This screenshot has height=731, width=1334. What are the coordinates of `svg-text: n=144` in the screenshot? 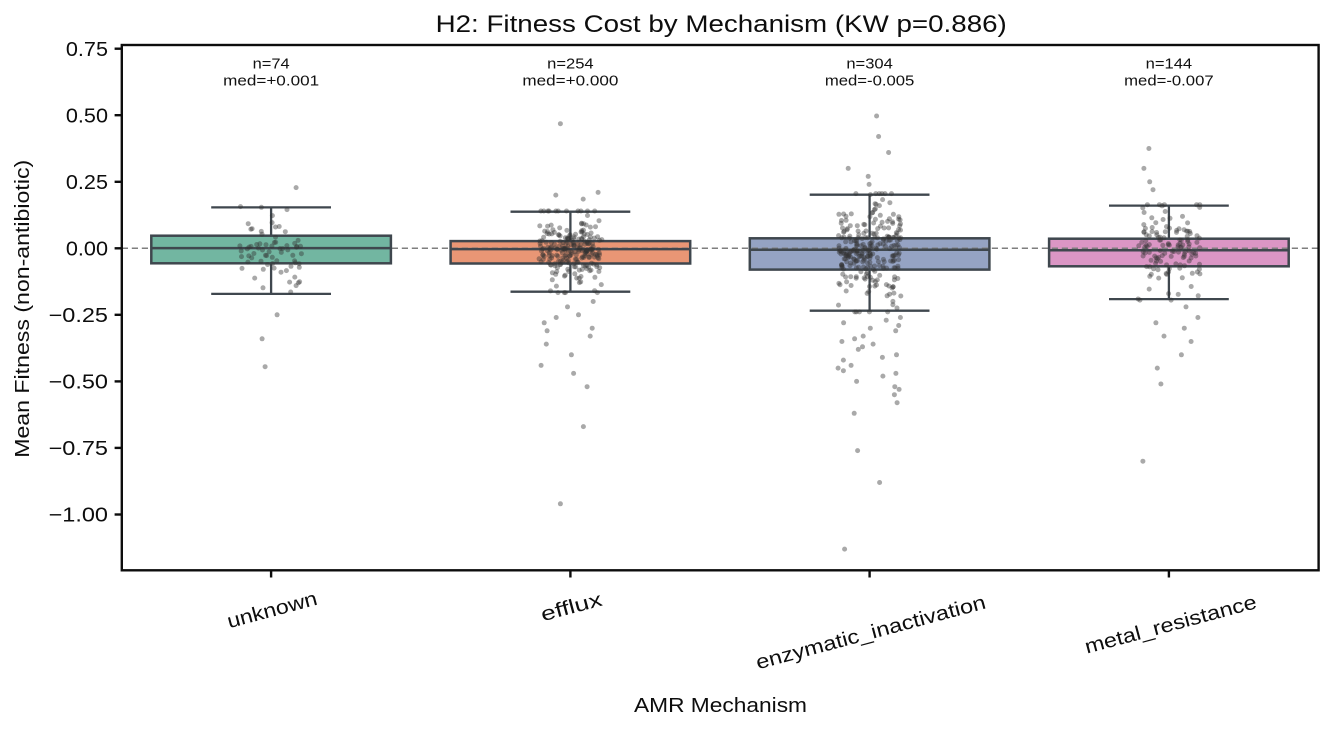 It's located at (1169, 64).